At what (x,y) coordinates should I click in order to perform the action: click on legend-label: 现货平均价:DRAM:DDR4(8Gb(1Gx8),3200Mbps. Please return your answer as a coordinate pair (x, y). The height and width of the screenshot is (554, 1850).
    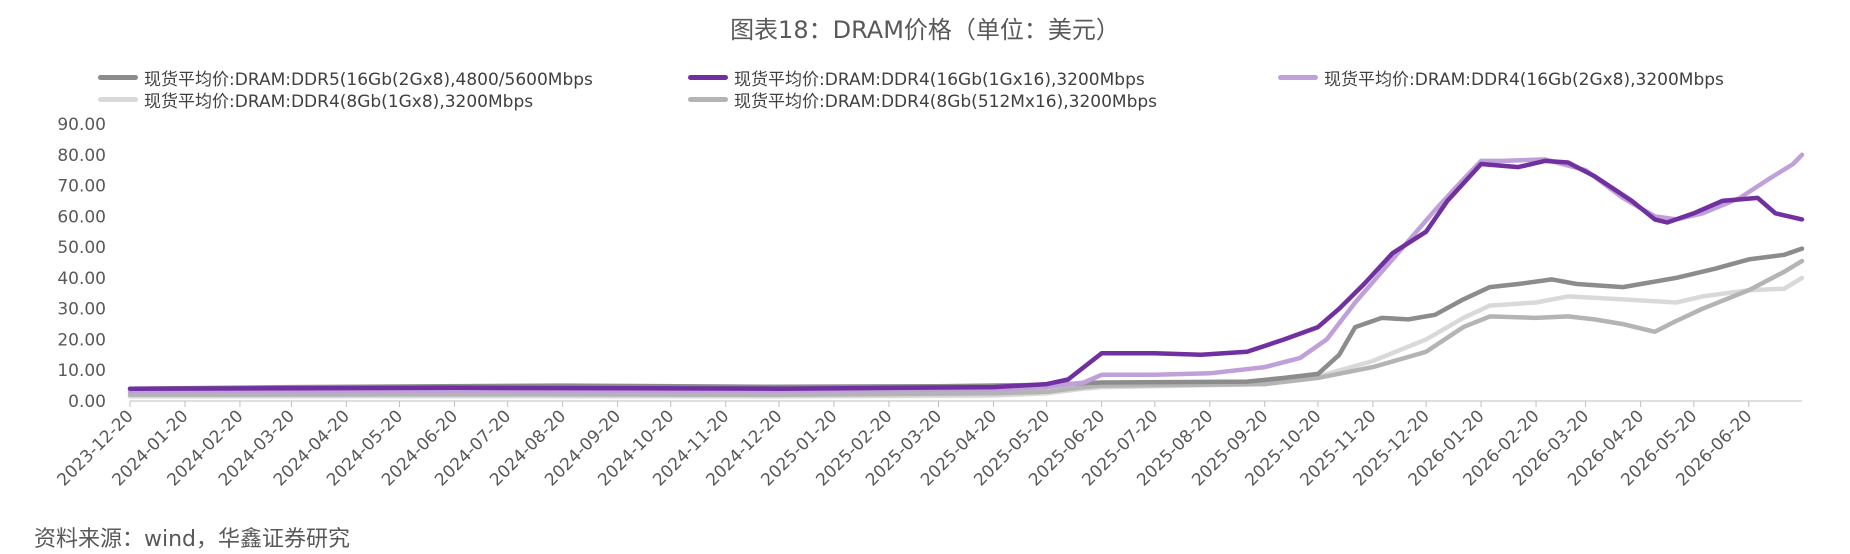
    Looking at the image, I should click on (339, 101).